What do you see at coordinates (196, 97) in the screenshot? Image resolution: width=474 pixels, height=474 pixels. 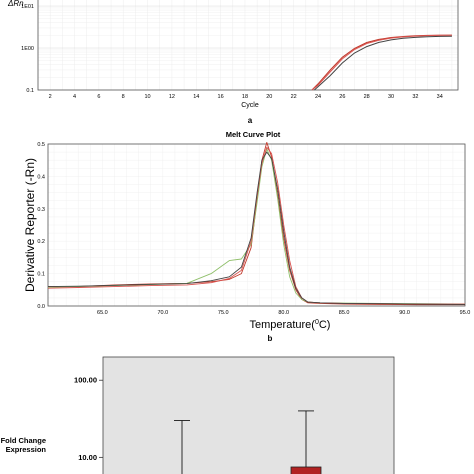 I see `x-tick-label: 14` at bounding box center [196, 97].